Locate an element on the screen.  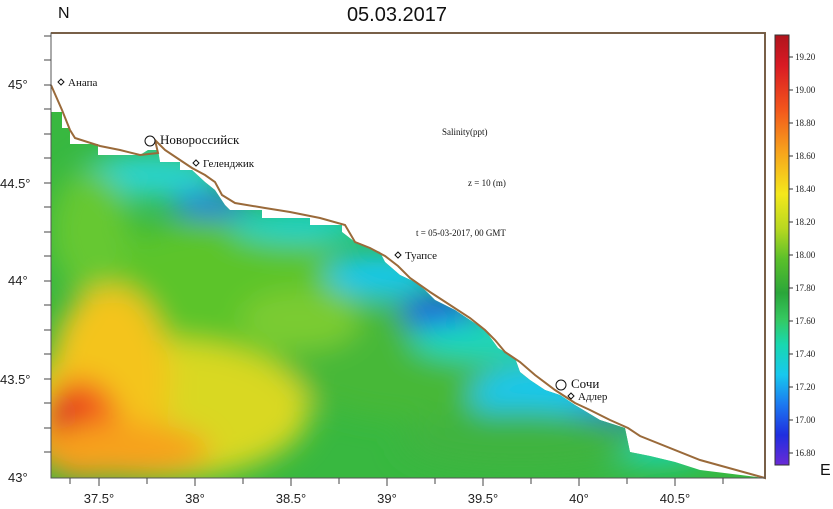
colorbar-label: 18.80 is located at coordinates (805, 123).